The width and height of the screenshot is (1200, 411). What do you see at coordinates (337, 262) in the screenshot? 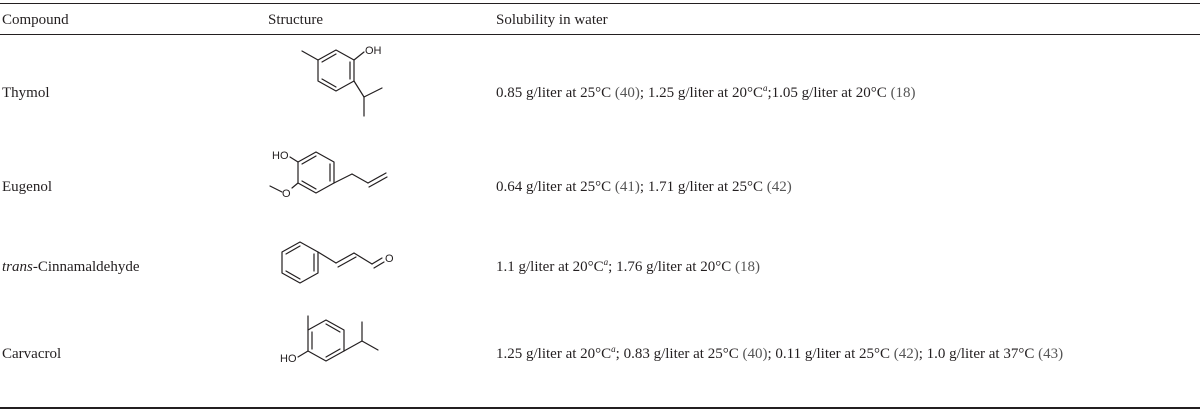
I see `cinnamaldehyde-structure-image: O` at bounding box center [337, 262].